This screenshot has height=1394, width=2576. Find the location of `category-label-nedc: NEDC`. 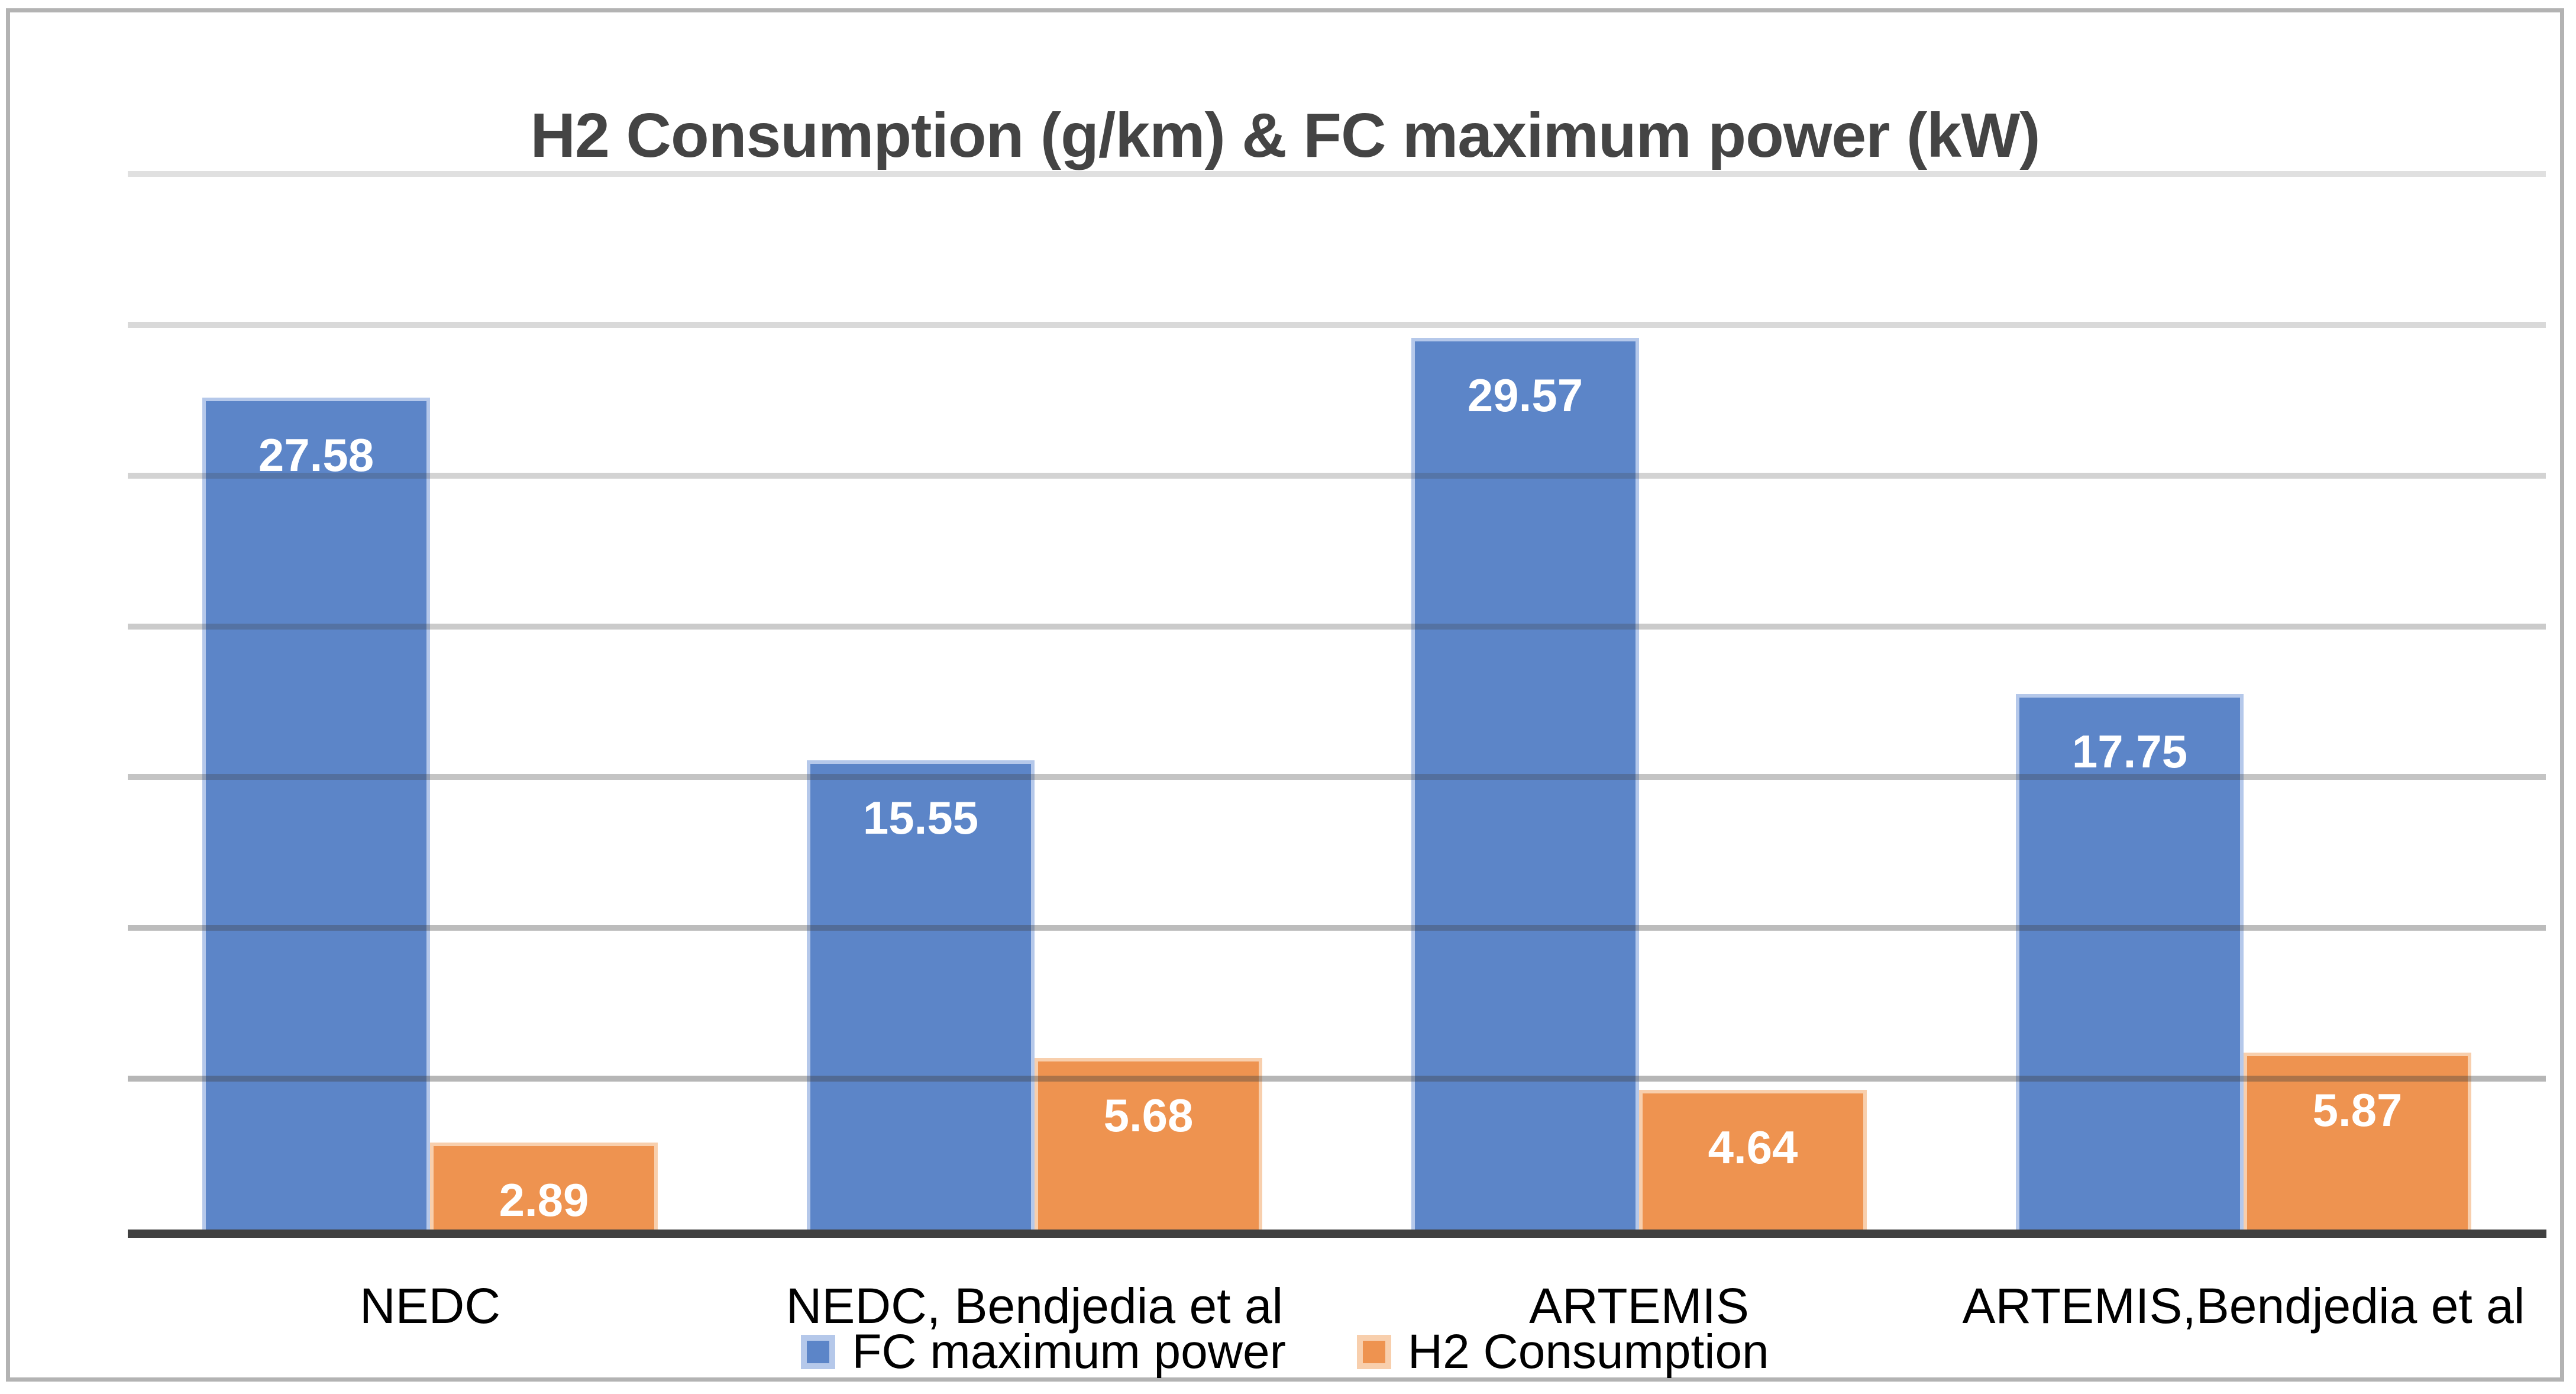

category-label-nedc: NEDC is located at coordinates (429, 1306).